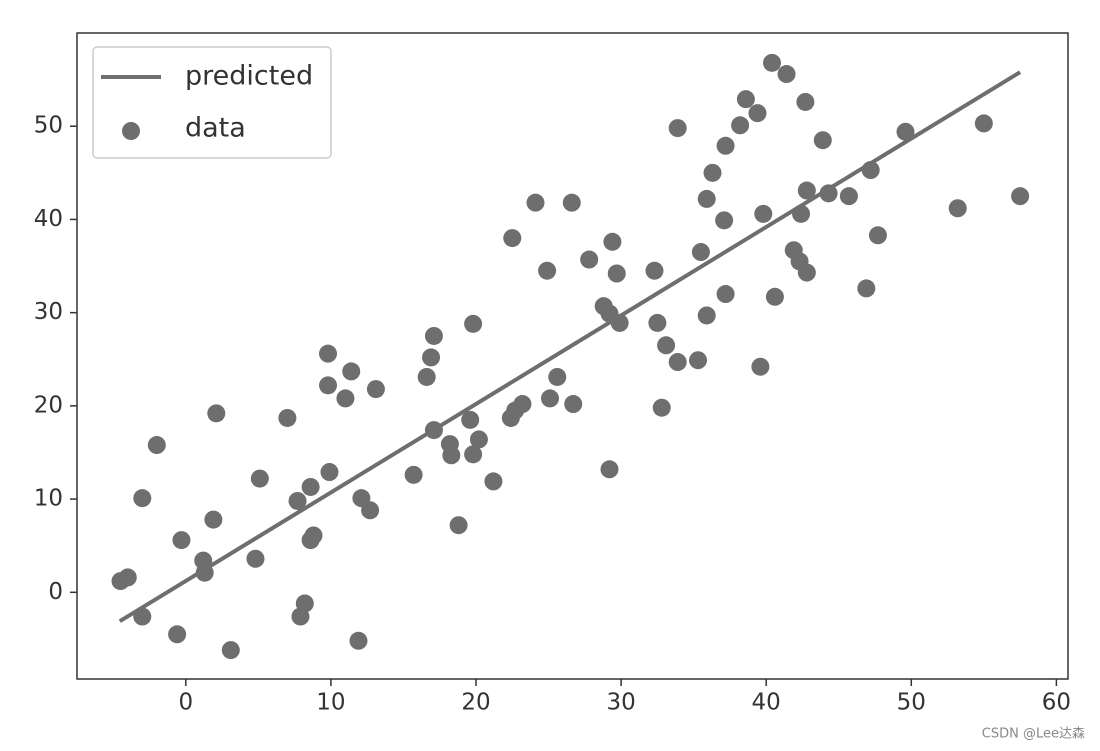 This screenshot has width=1100, height=751. Describe the element at coordinates (131, 131) in the screenshot. I see `legend-dot` at that location.